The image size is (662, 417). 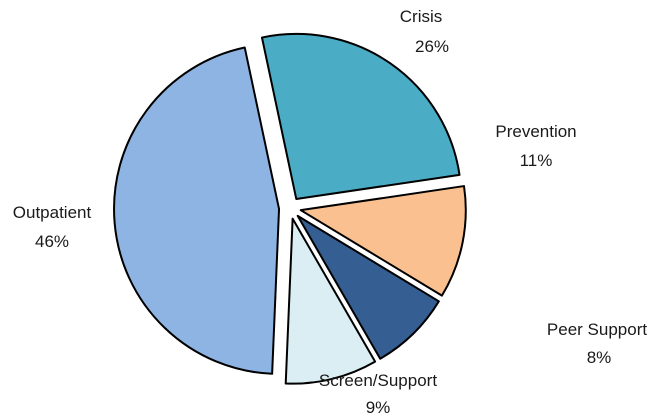 I want to click on label-prevention-name: Prevention, so click(x=535, y=131).